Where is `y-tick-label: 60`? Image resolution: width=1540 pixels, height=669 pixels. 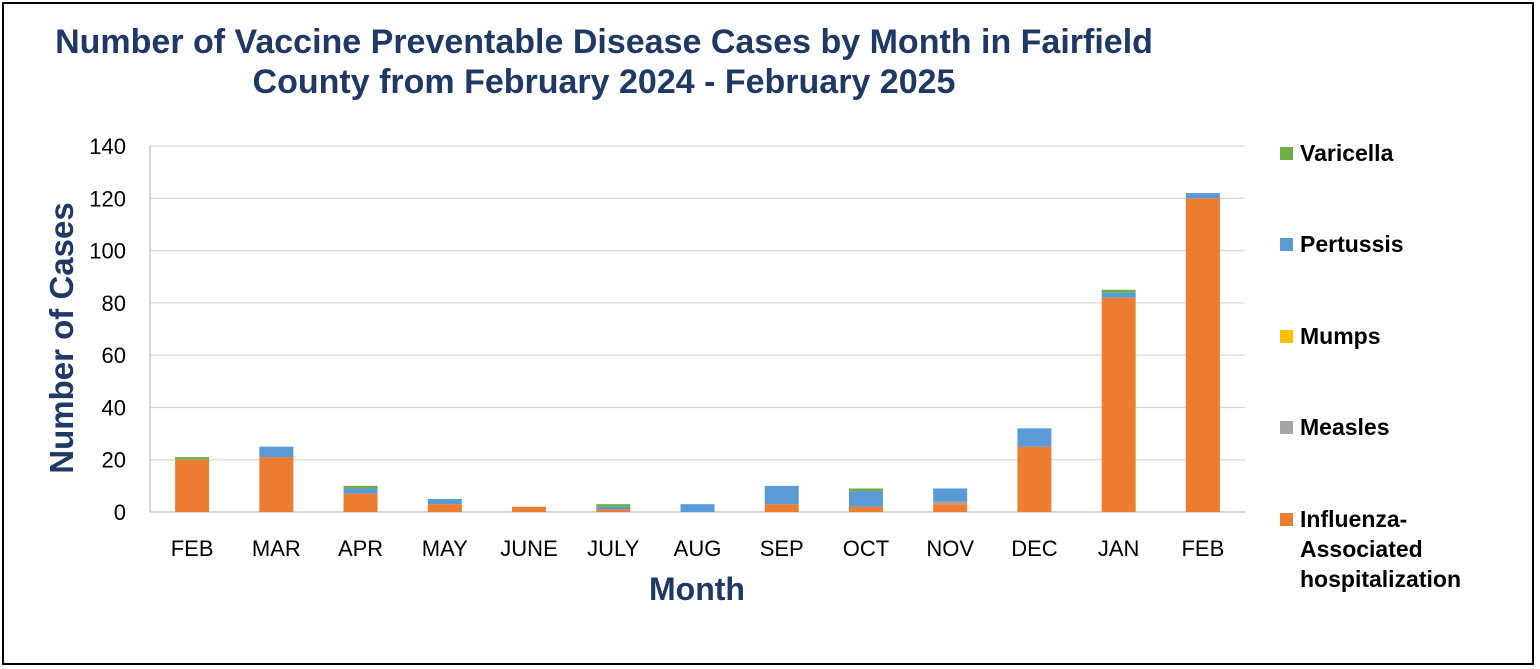 y-tick-label: 60 is located at coordinates (114, 355).